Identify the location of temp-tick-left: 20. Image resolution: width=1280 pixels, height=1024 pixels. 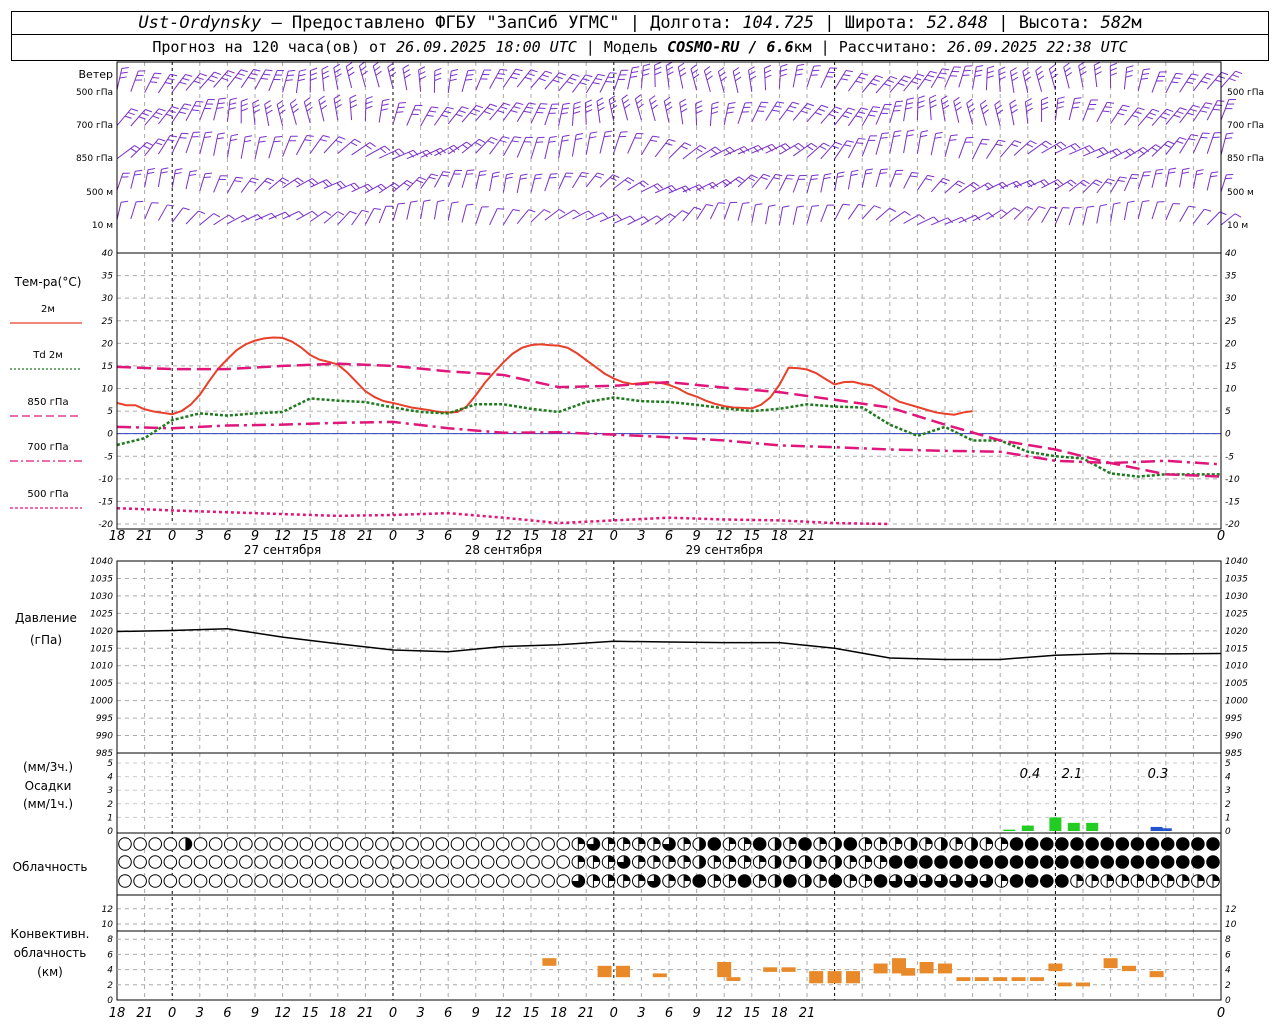
(108, 344).